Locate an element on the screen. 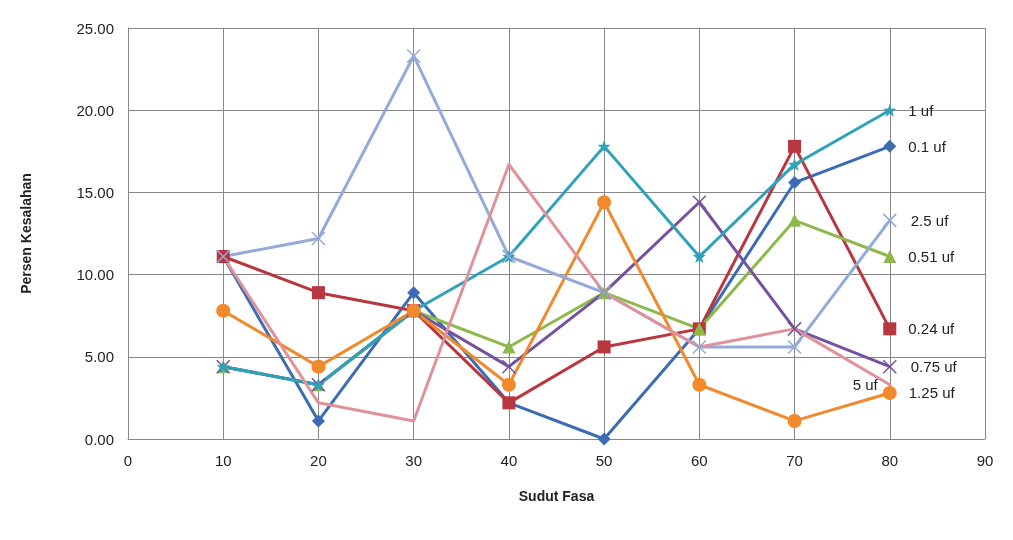 This screenshot has height=540, width=1013. y-tick-label: 0.00 is located at coordinates (99, 439).